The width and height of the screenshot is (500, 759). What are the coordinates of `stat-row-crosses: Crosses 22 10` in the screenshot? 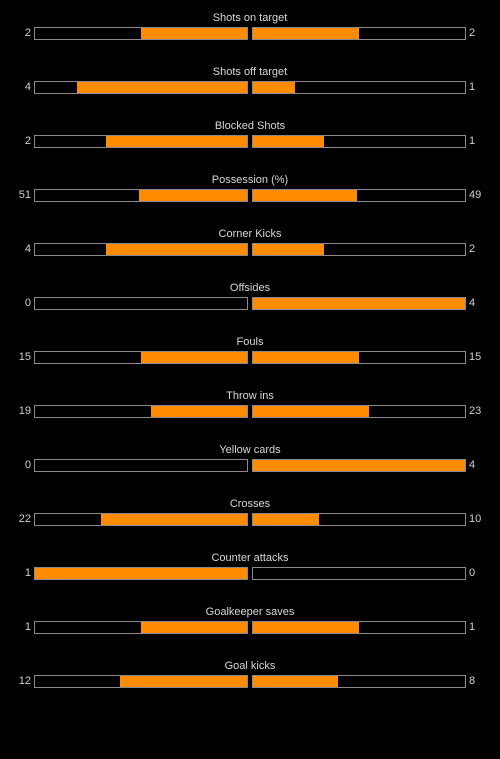 It's located at (250, 523).